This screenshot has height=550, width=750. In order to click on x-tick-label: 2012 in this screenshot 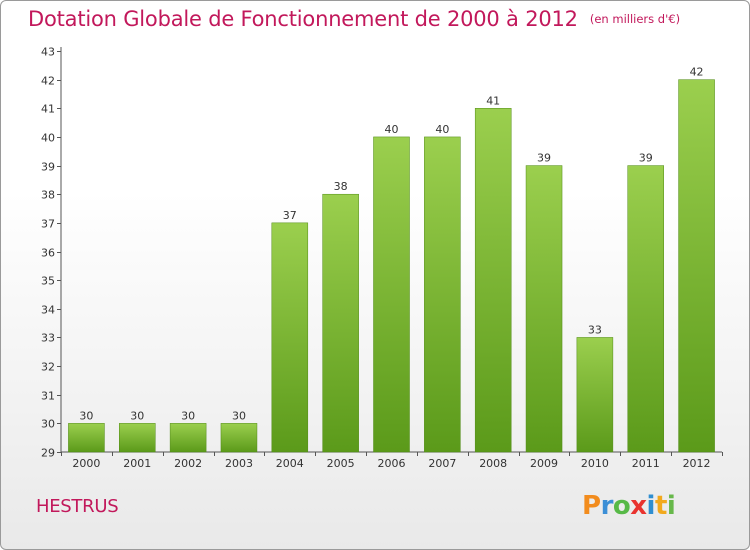, I will do `click(697, 463)`.